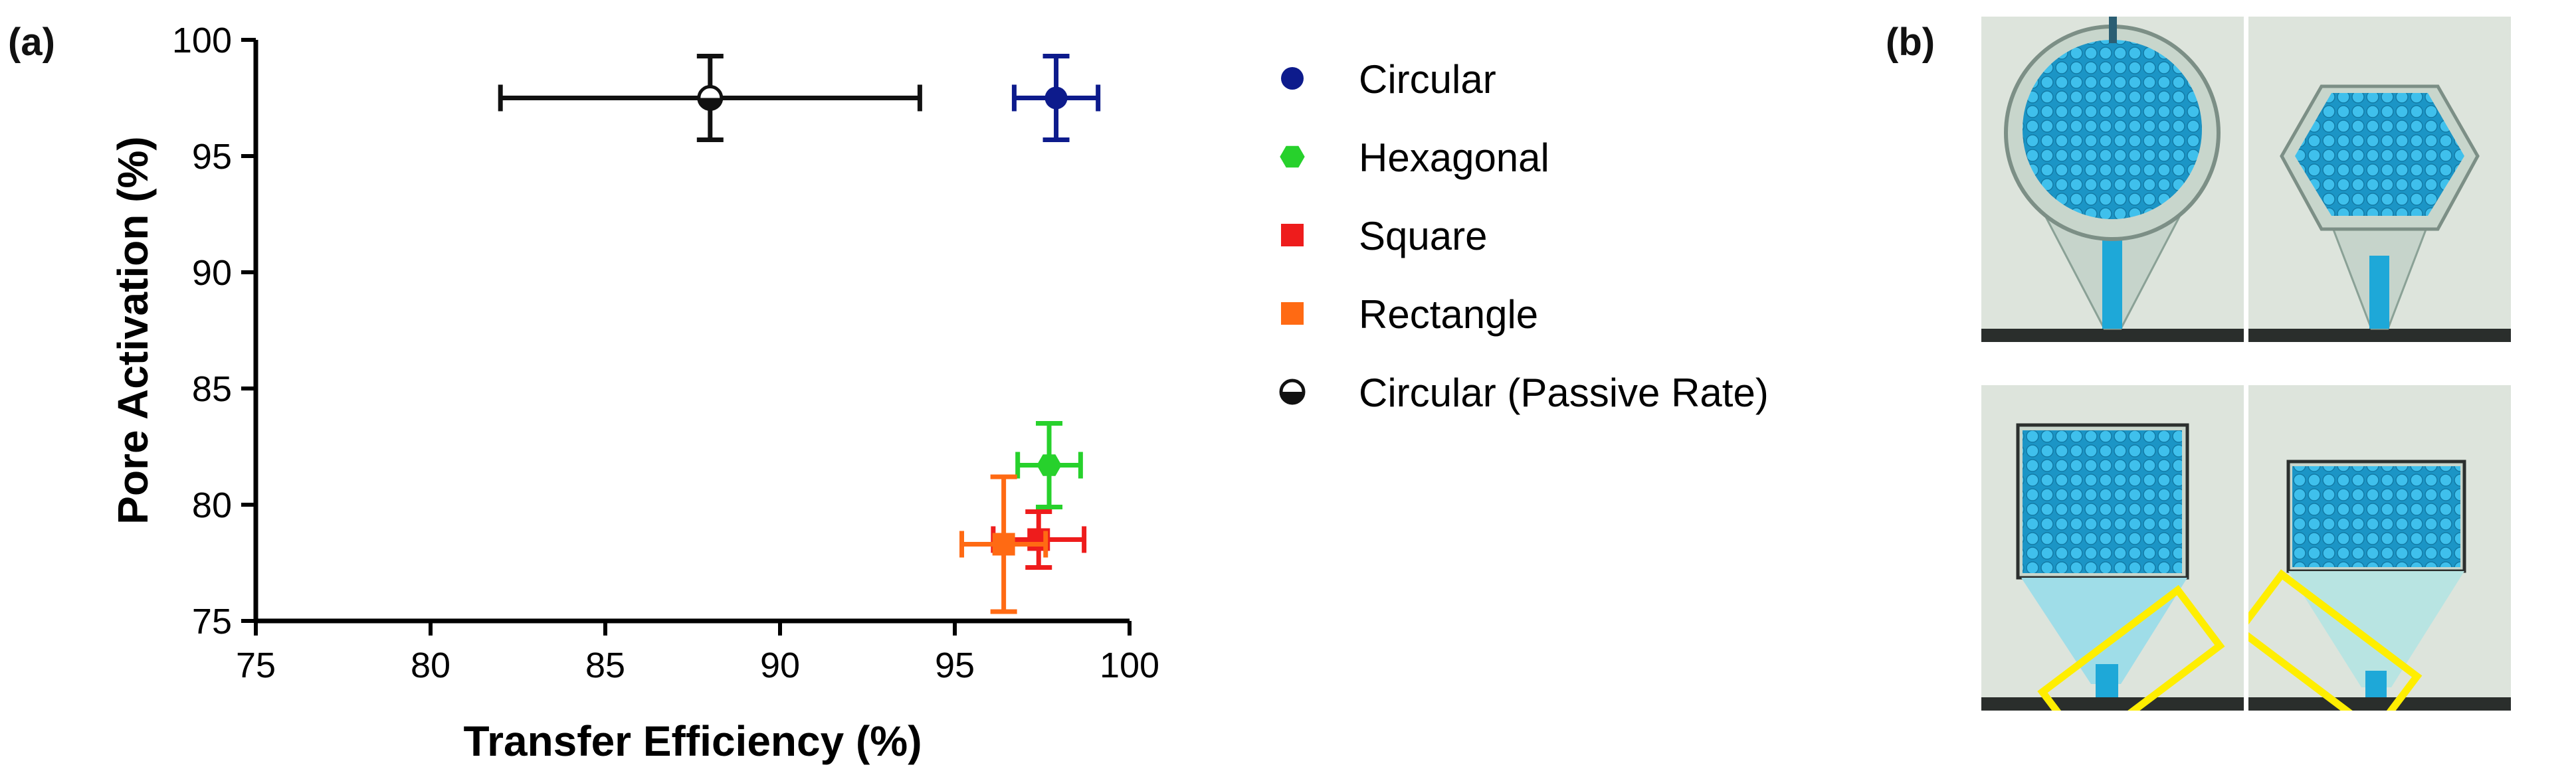  I want to click on legend-label: Circular, so click(1427, 79).